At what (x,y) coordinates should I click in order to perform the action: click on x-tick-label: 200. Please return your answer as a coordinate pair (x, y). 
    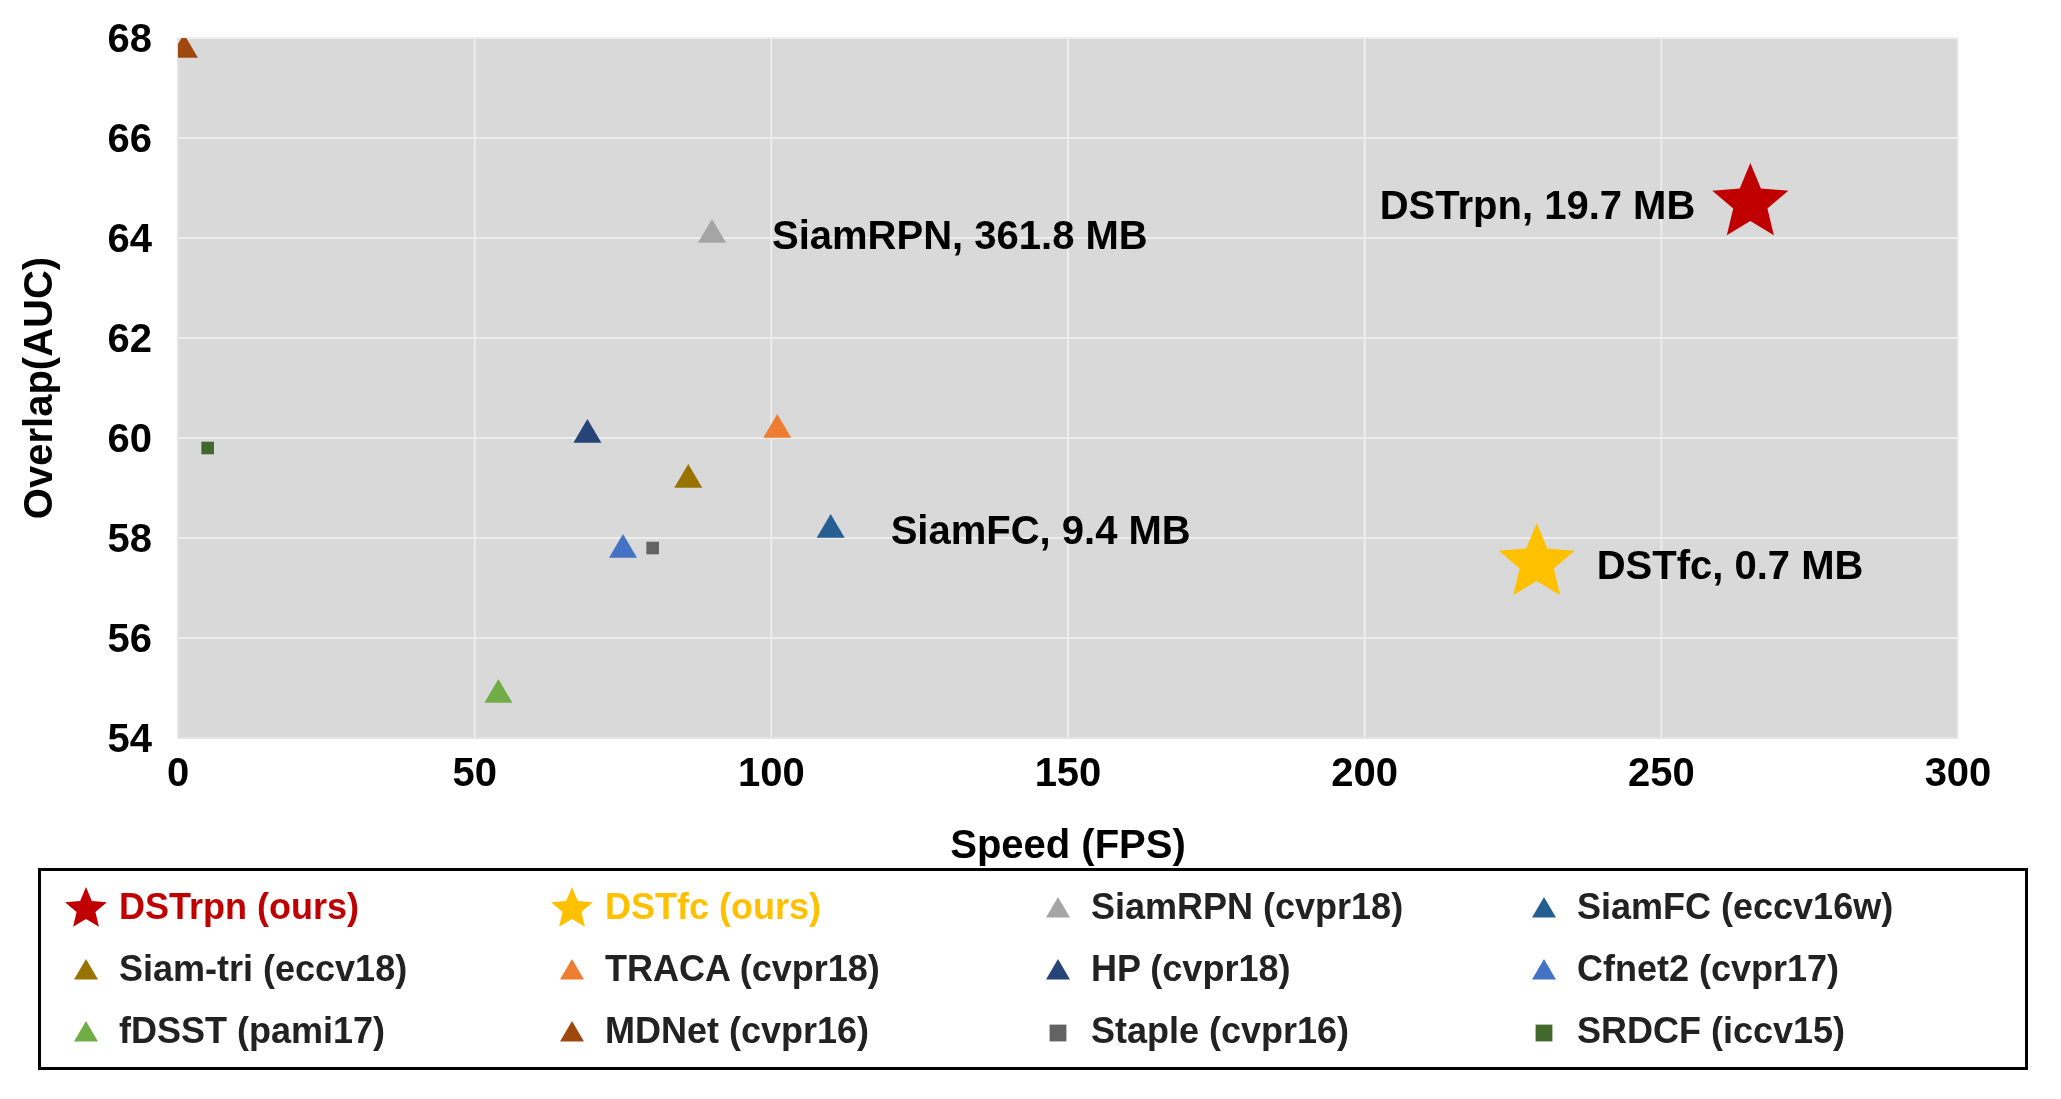
    Looking at the image, I should click on (1365, 772).